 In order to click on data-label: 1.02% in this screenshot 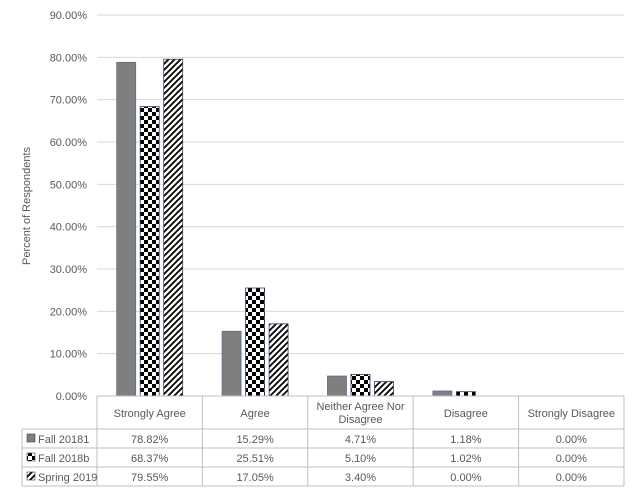, I will do `click(465, 459)`.